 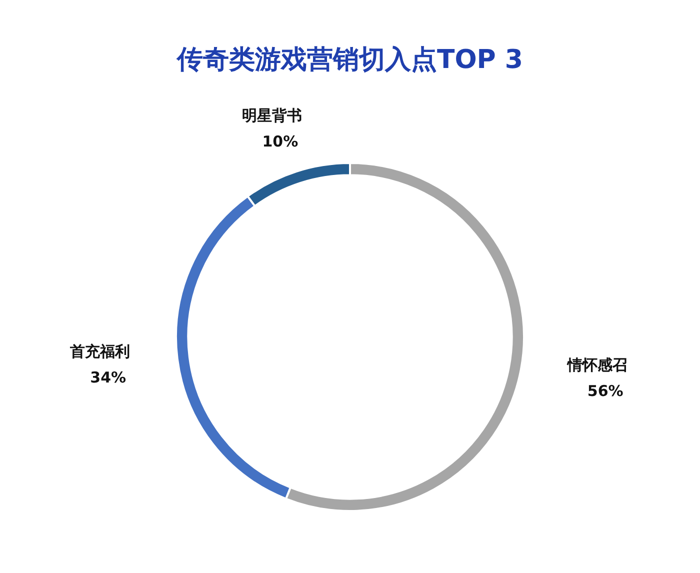 What do you see at coordinates (280, 141) in the screenshot?
I see `data-label: 10%` at bounding box center [280, 141].